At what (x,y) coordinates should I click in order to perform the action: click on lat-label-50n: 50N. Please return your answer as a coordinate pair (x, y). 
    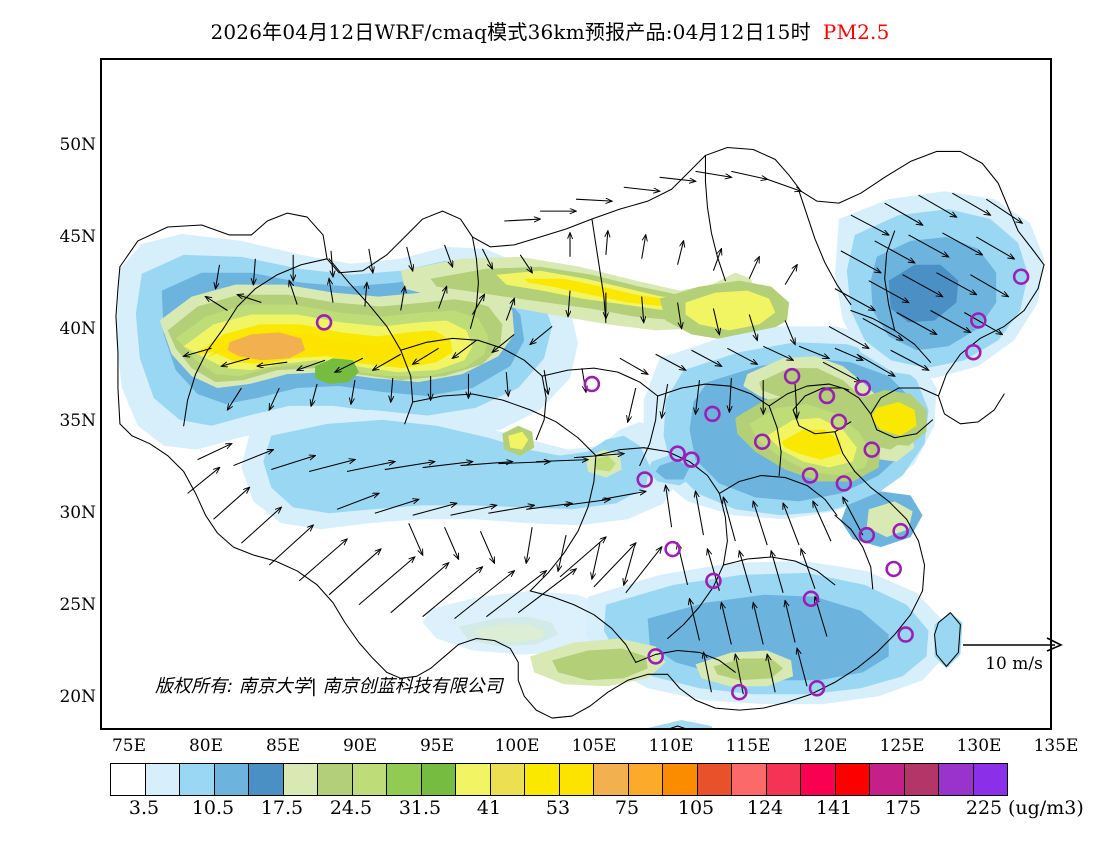
    Looking at the image, I should click on (77, 145).